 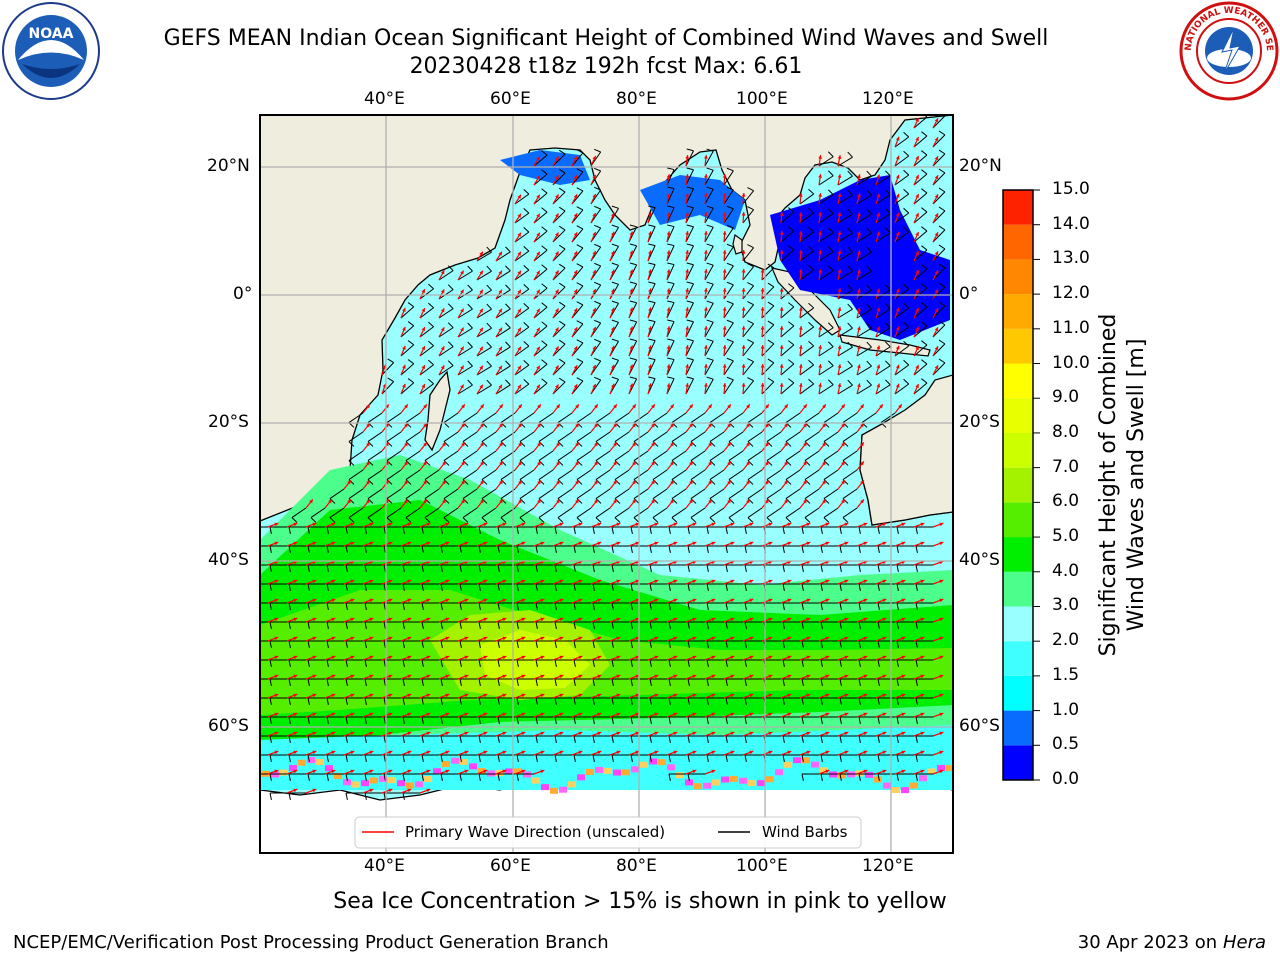 I want to click on colorbar-segment, so click(x=1018, y=346).